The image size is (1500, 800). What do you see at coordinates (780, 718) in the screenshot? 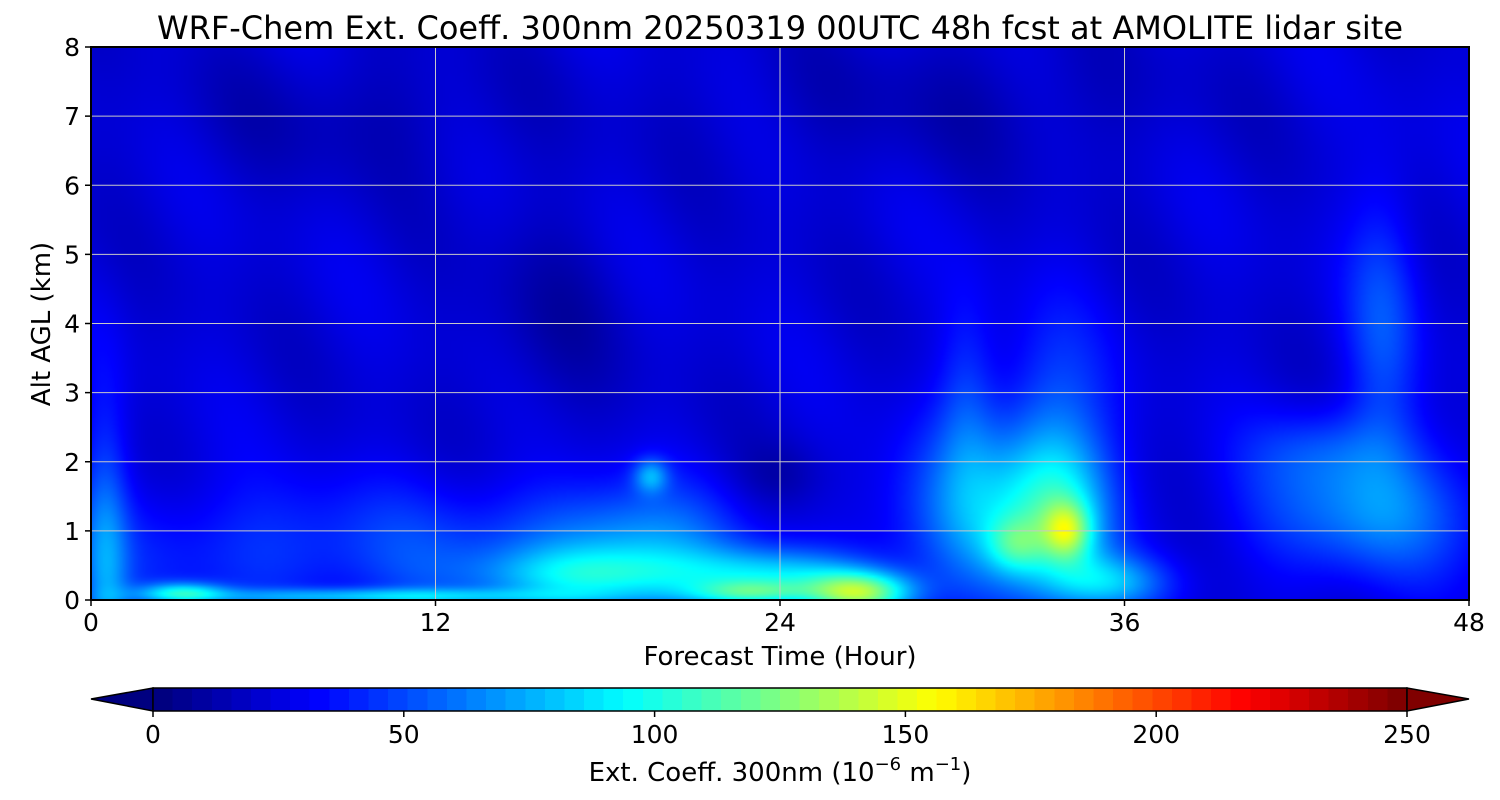
I see `colorbar: 0 50 100 150 200 250` at bounding box center [780, 718].